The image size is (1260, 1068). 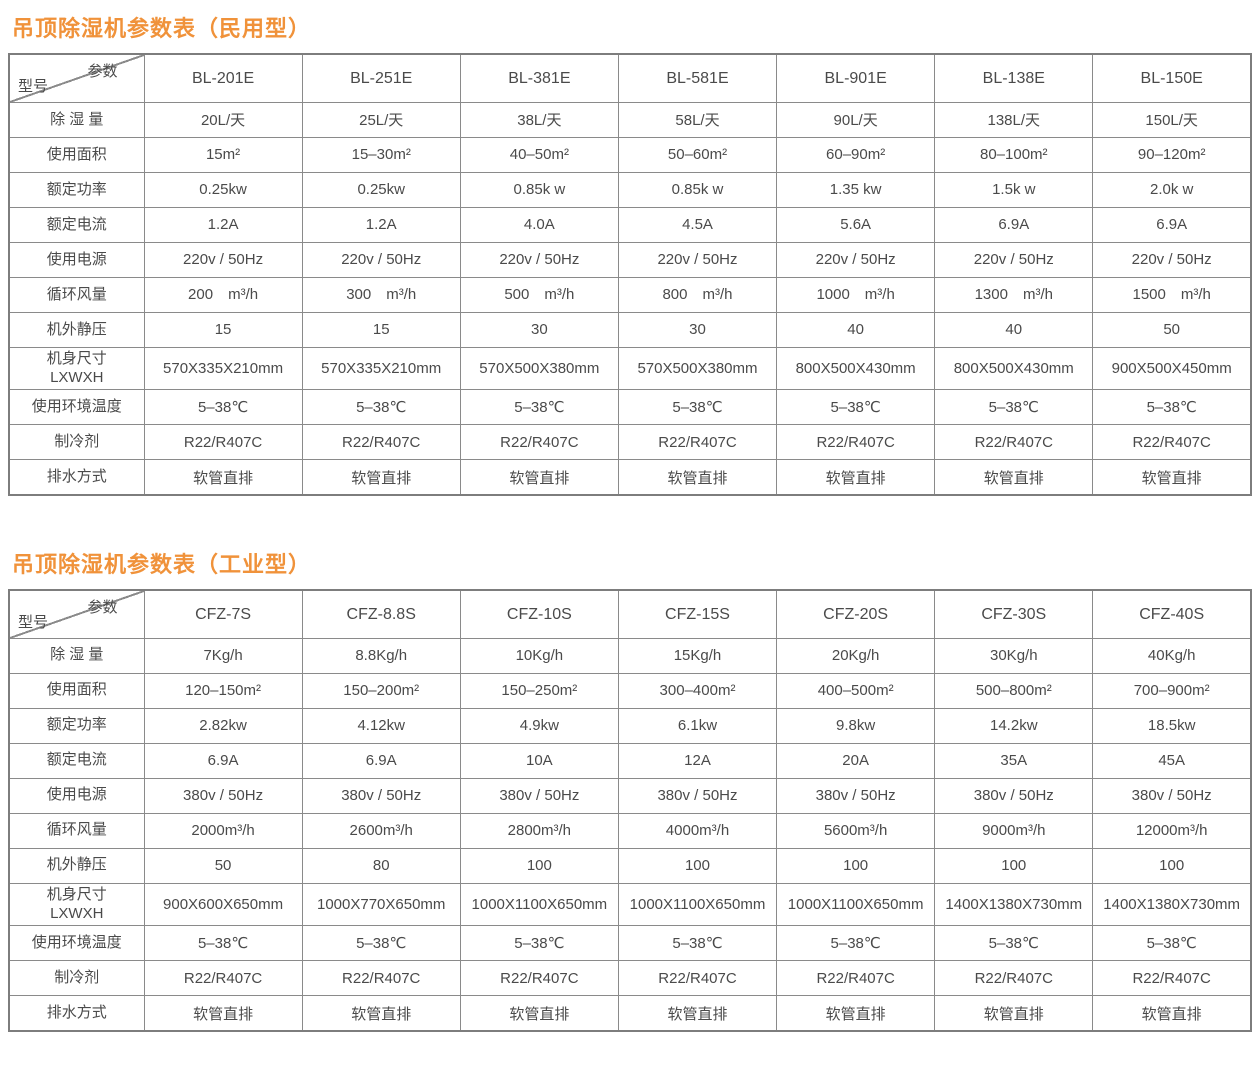 What do you see at coordinates (76, 442) in the screenshot?
I see `row-label: 制冷剂` at bounding box center [76, 442].